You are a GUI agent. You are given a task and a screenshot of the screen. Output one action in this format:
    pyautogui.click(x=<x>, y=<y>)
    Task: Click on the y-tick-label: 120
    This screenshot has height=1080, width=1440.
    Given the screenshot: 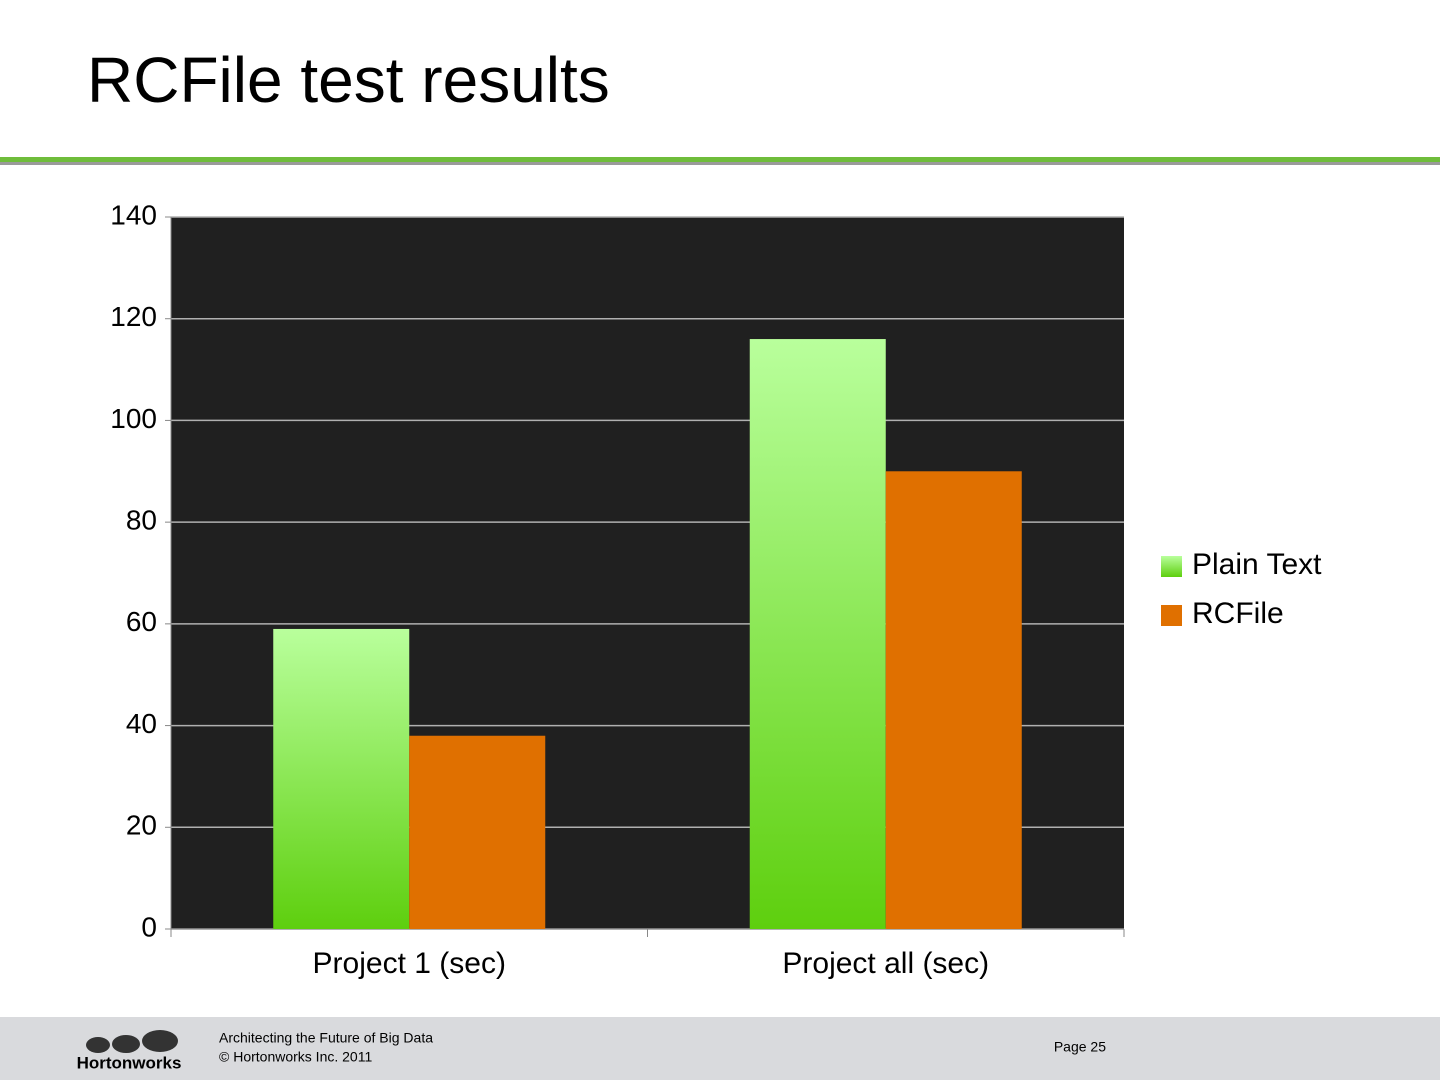 What is the action you would take?
    pyautogui.click(x=133, y=316)
    